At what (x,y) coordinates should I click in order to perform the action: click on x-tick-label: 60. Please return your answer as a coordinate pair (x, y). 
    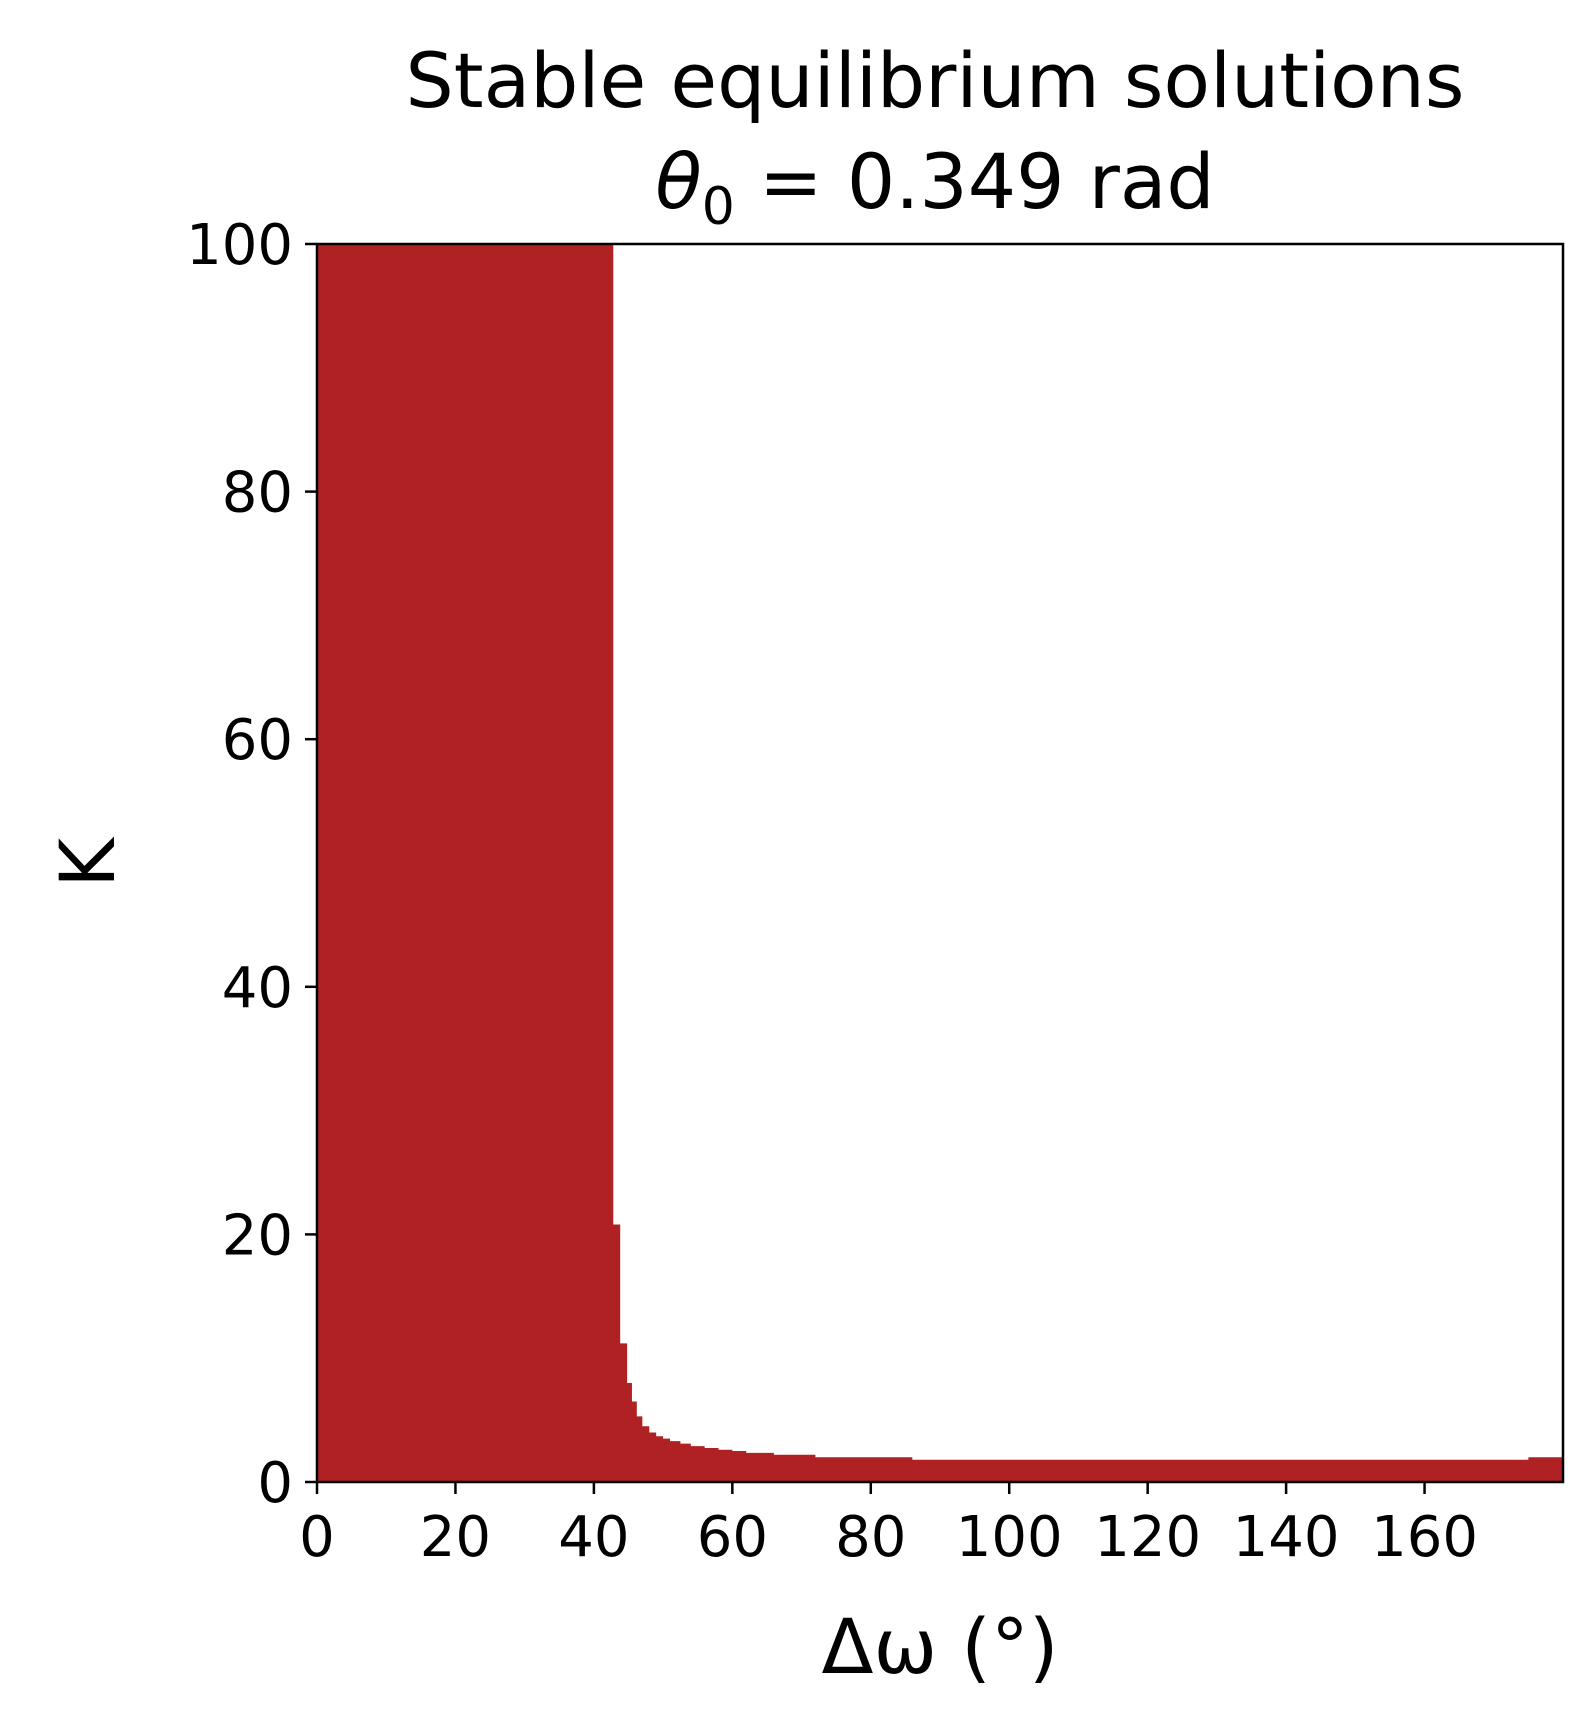
    Looking at the image, I should click on (732, 1537).